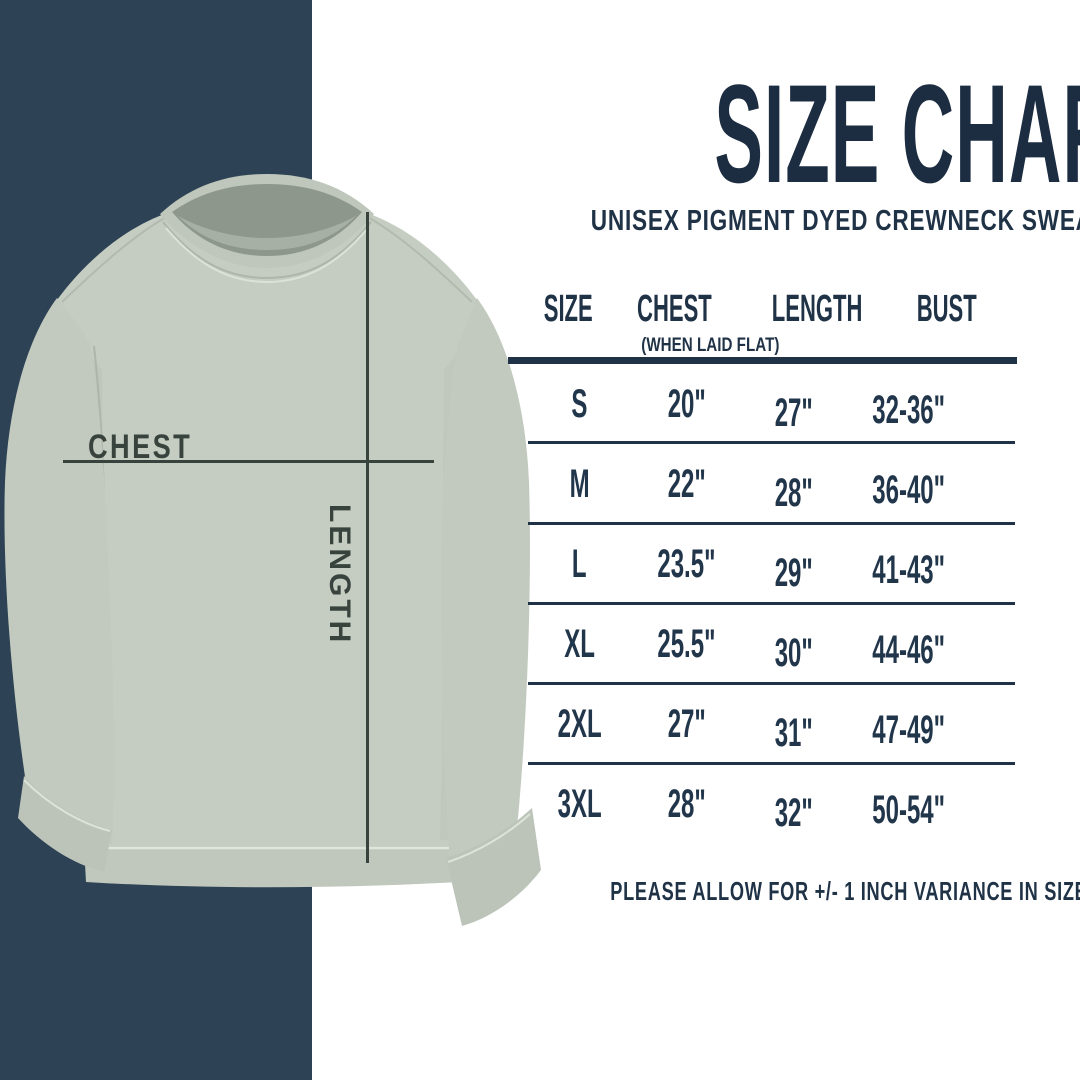 This screenshot has width=1080, height=1080. What do you see at coordinates (897, 133) in the screenshot?
I see `page-title: SIZE CHART` at bounding box center [897, 133].